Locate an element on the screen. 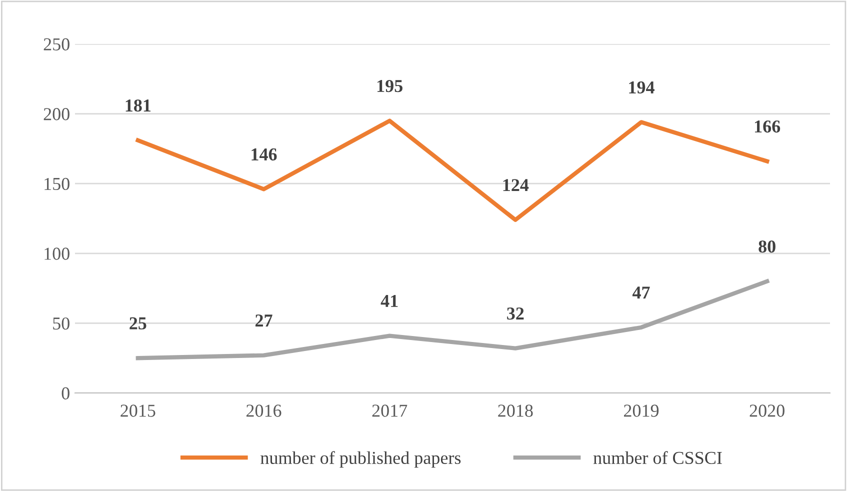  y-tick-label: 250 is located at coordinates (57, 44).